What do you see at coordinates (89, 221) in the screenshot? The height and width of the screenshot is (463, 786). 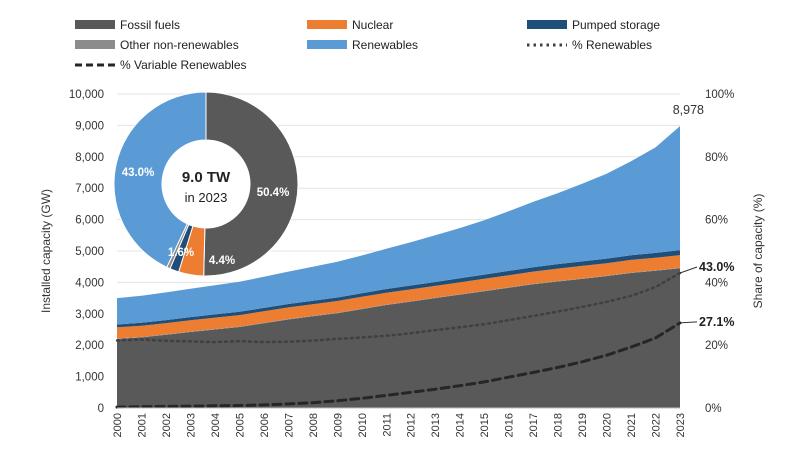 I see `y-tick-label-6000: 6,000` at bounding box center [89, 221].